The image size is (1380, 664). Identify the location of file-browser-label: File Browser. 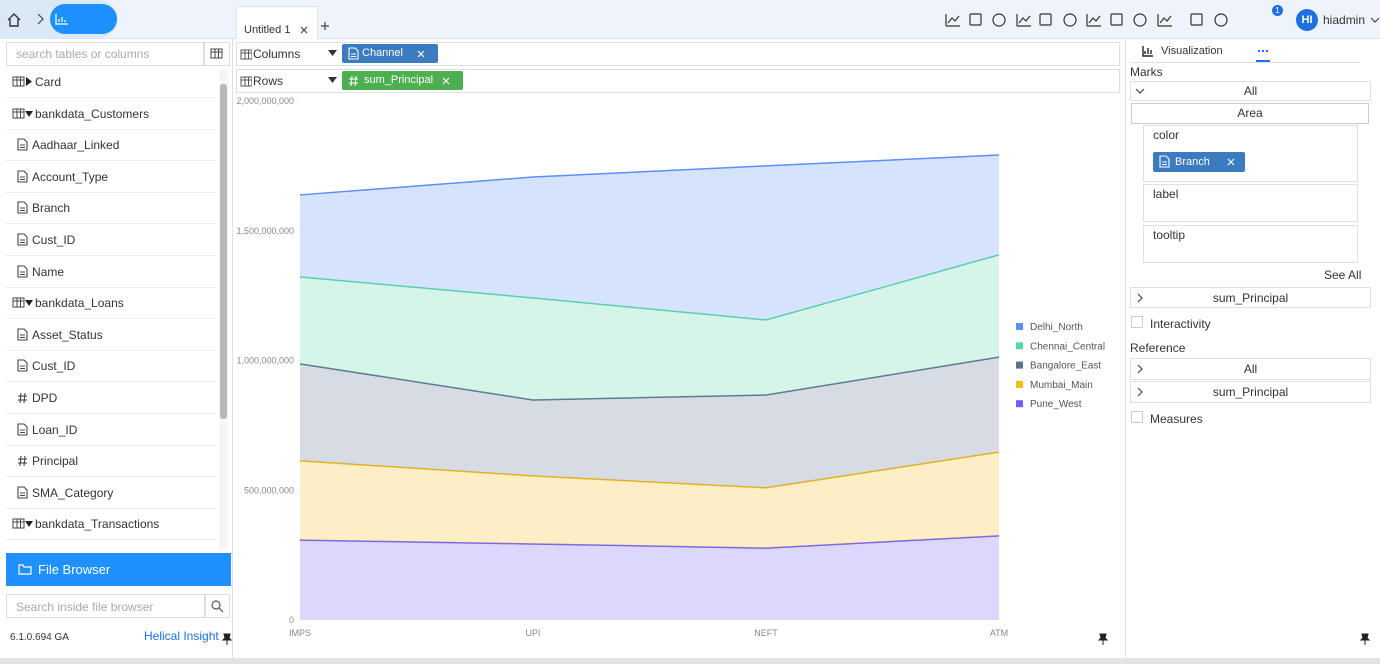
(74, 569).